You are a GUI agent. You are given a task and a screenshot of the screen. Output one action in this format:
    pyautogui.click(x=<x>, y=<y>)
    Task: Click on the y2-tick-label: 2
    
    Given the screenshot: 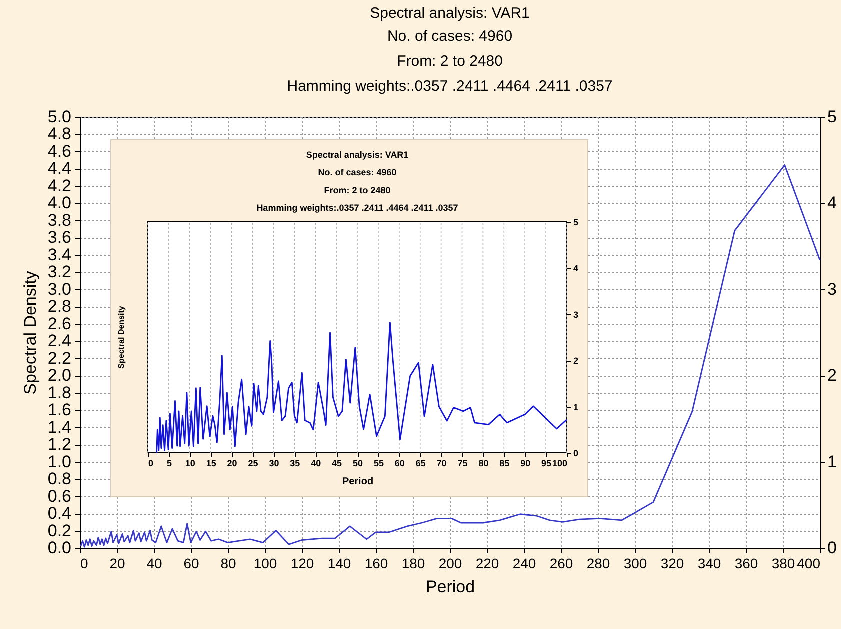 What is the action you would take?
    pyautogui.click(x=832, y=376)
    